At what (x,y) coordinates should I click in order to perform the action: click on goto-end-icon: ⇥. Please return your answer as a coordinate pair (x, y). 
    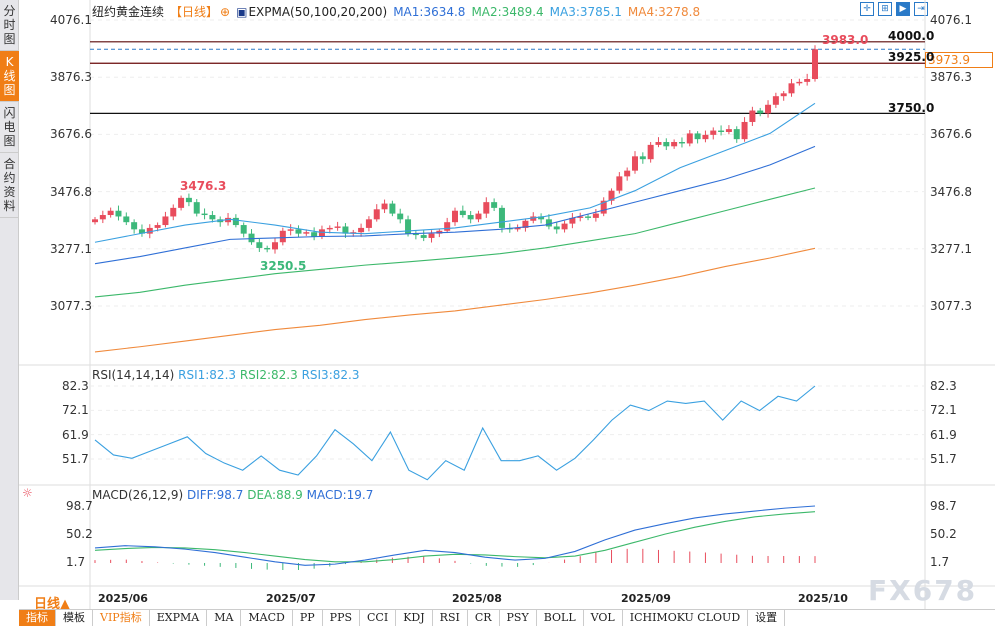
    Looking at the image, I should click on (921, 9).